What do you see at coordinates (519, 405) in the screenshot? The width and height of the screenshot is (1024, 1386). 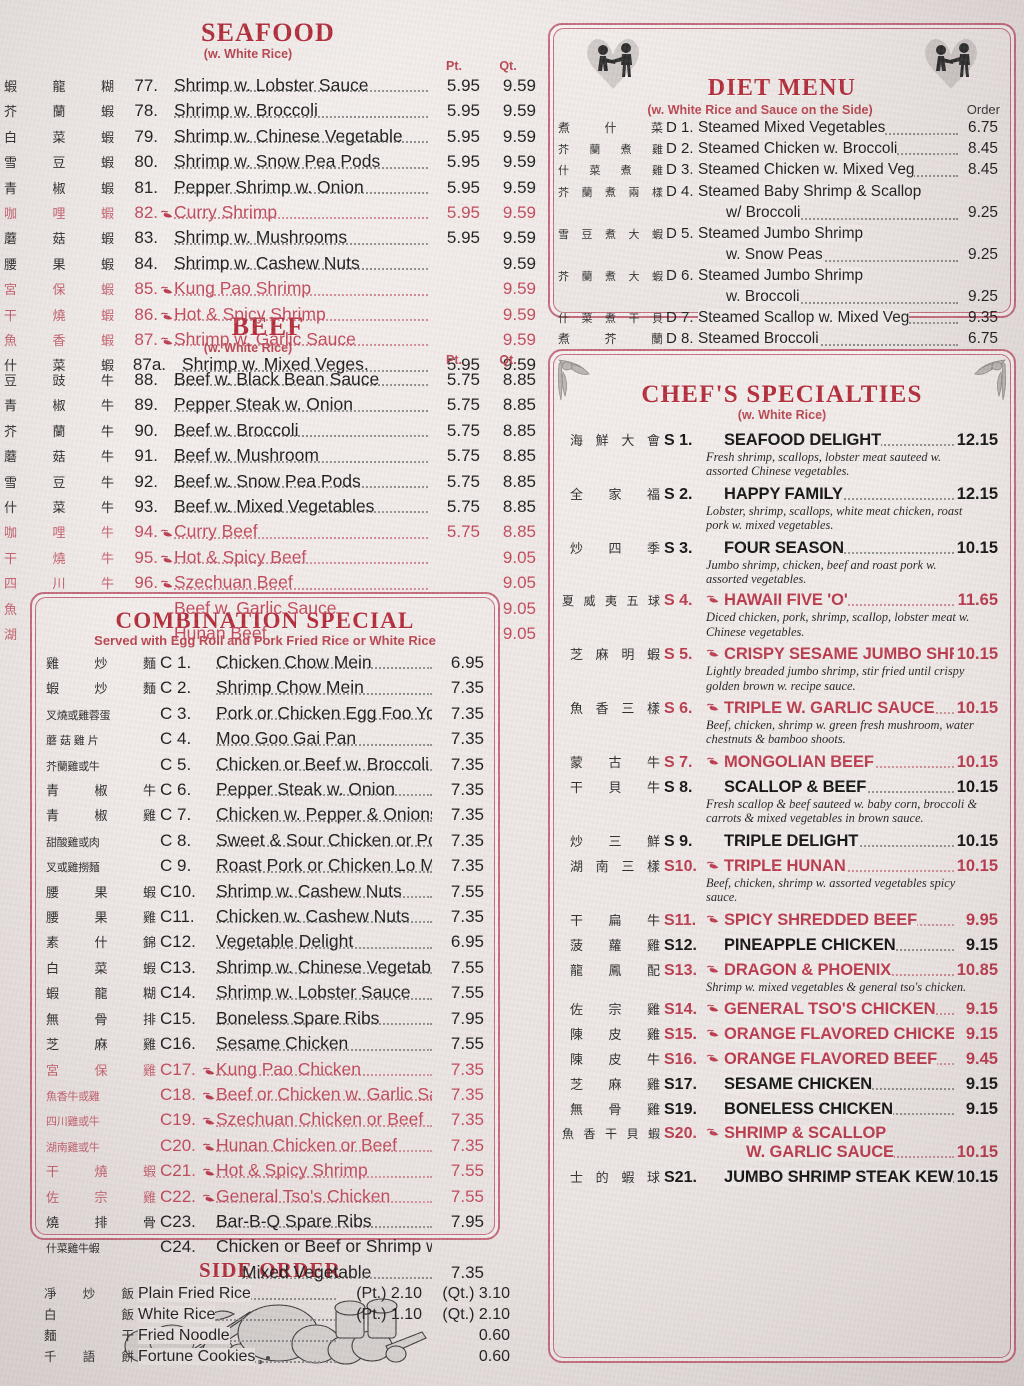 I see `item-price-qt: 8.85` at bounding box center [519, 405].